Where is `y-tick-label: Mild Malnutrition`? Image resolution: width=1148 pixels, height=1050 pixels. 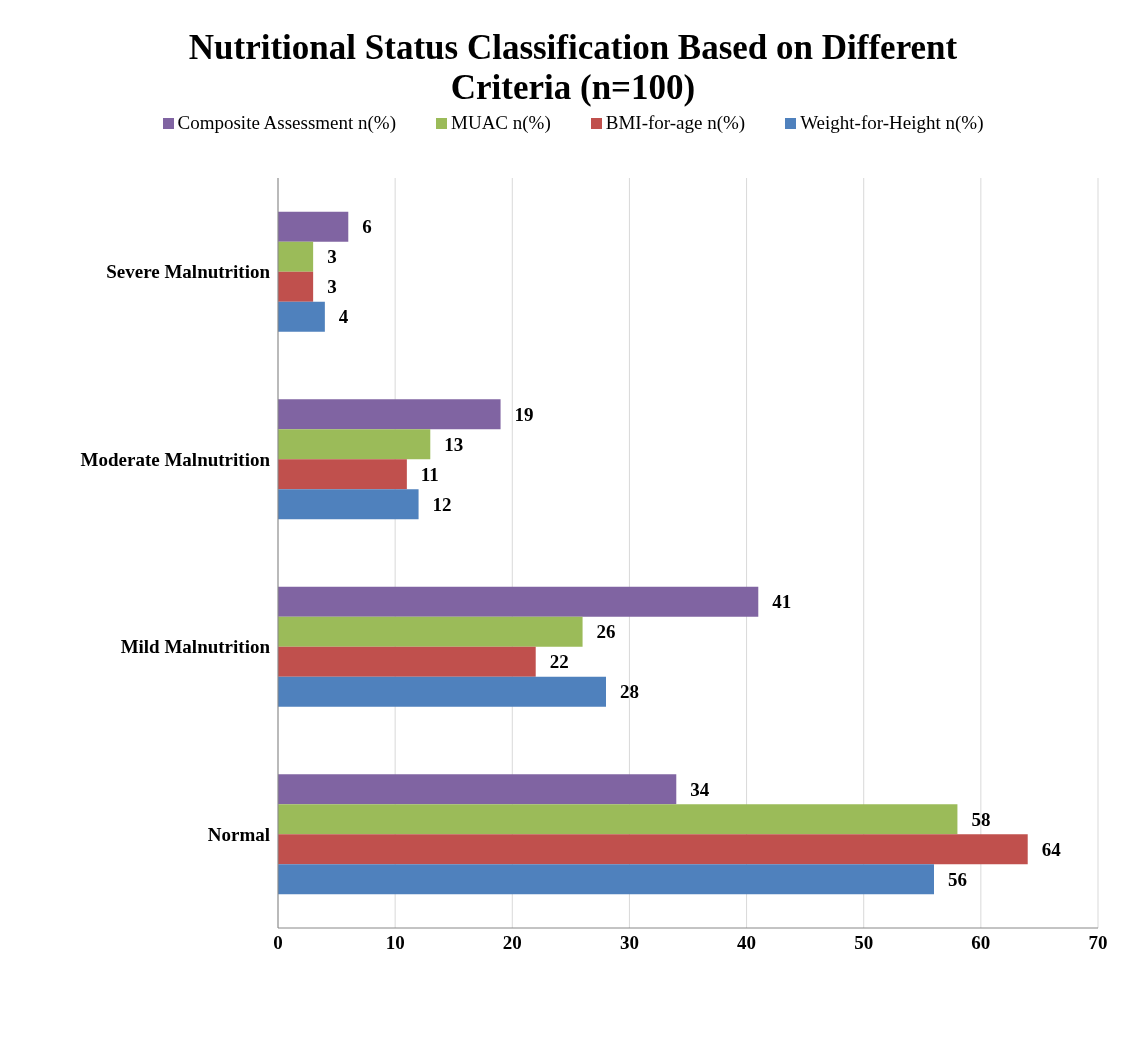
y-tick-label: Mild Malnutrition is located at coordinates (195, 647).